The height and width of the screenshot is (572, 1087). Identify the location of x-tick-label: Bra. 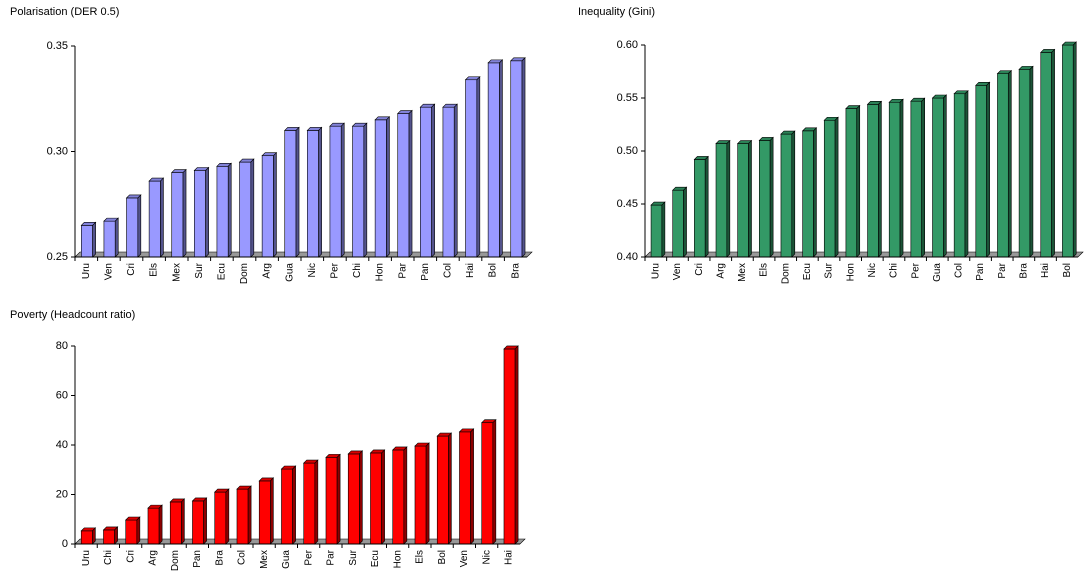
(219, 558).